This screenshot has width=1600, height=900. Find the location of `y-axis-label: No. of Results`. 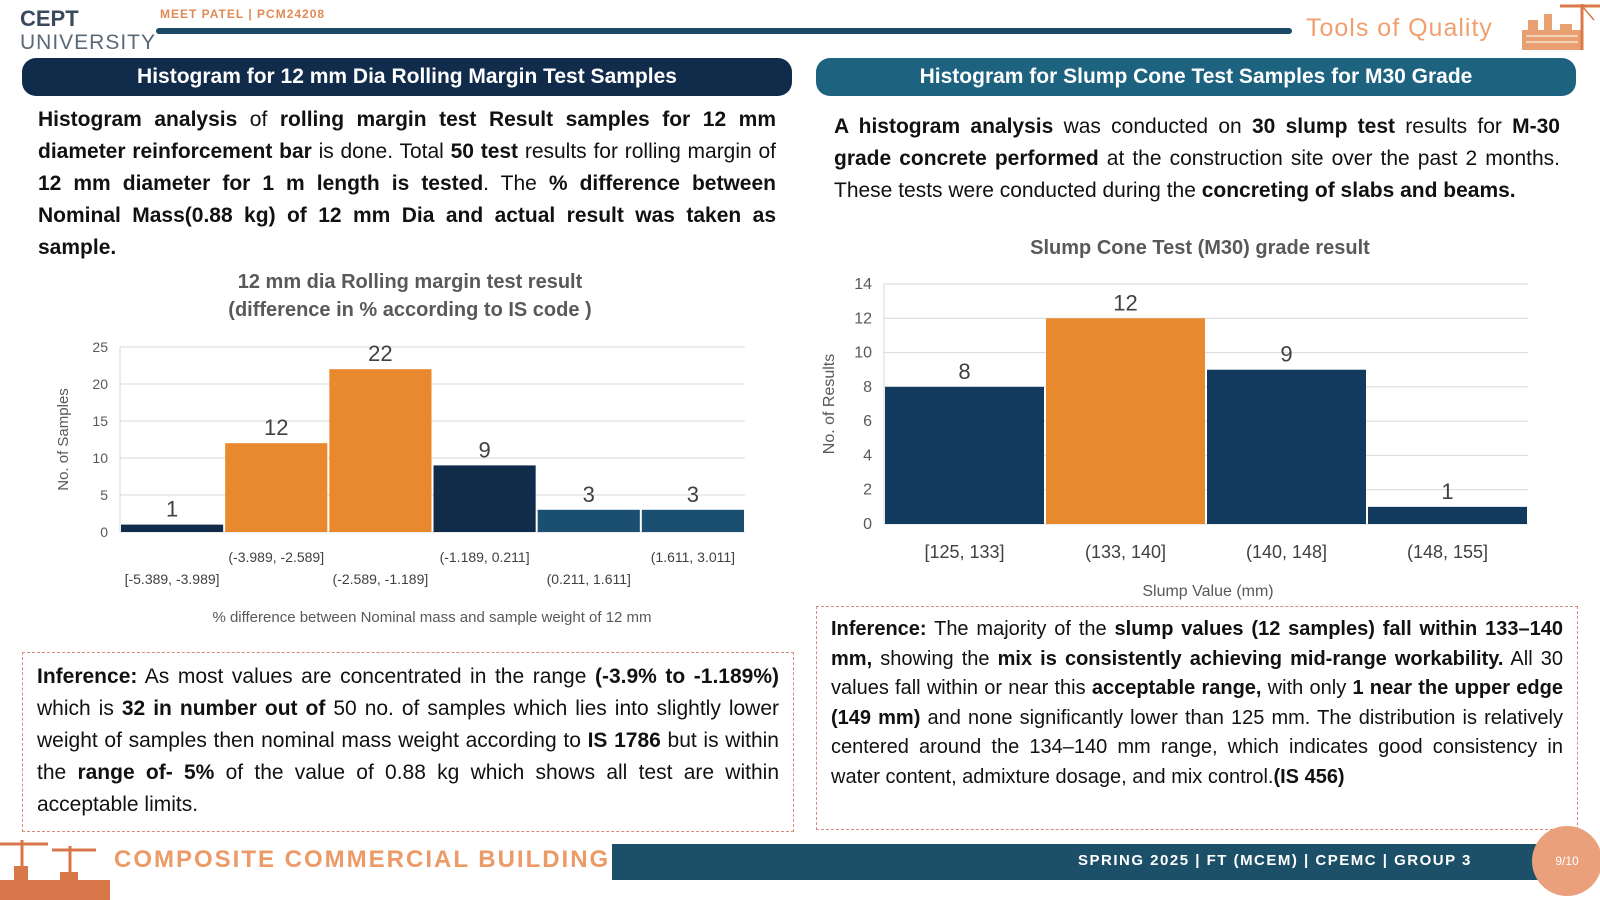

y-axis-label: No. of Results is located at coordinates (829, 404).